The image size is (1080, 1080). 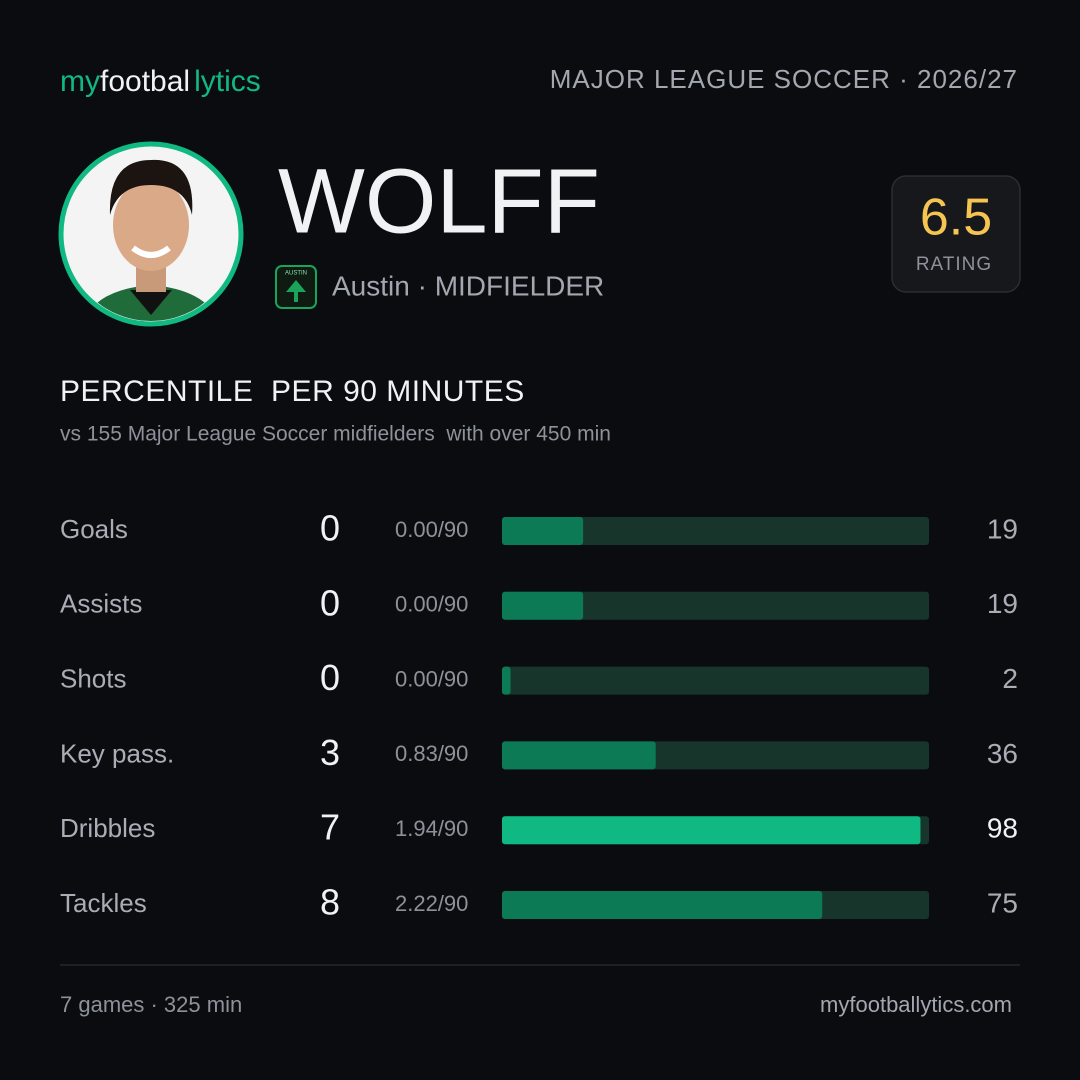 I want to click on stat-label: Tackles, so click(x=103, y=903).